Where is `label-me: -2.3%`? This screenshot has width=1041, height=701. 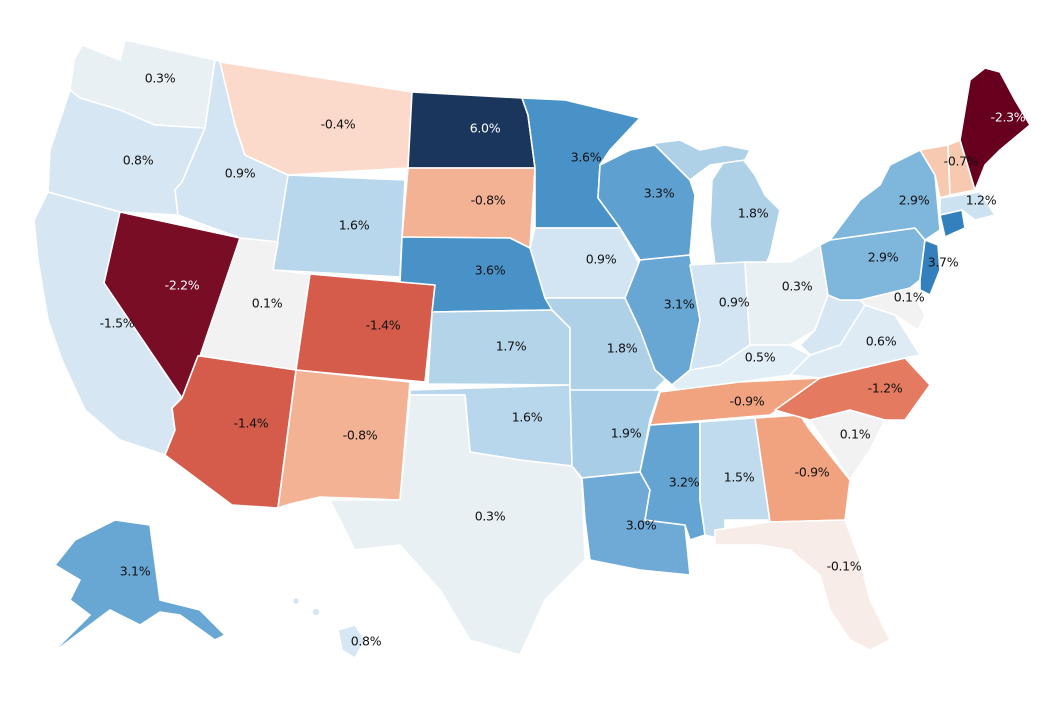
label-me: -2.3% is located at coordinates (1008, 117).